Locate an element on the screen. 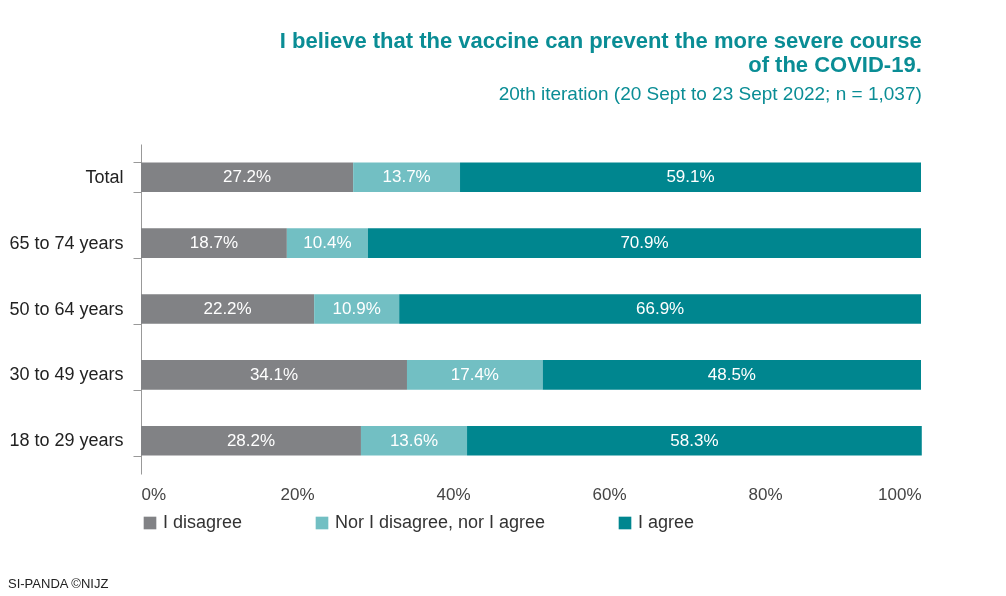 The height and width of the screenshot is (596, 1006). data-label: 18.7% is located at coordinates (214, 243).